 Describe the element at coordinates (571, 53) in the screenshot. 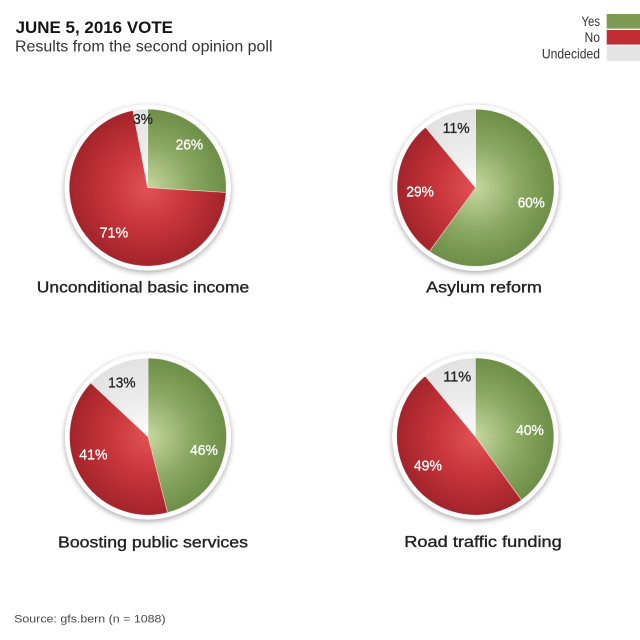

I see `svg-text: Undecided` at that location.